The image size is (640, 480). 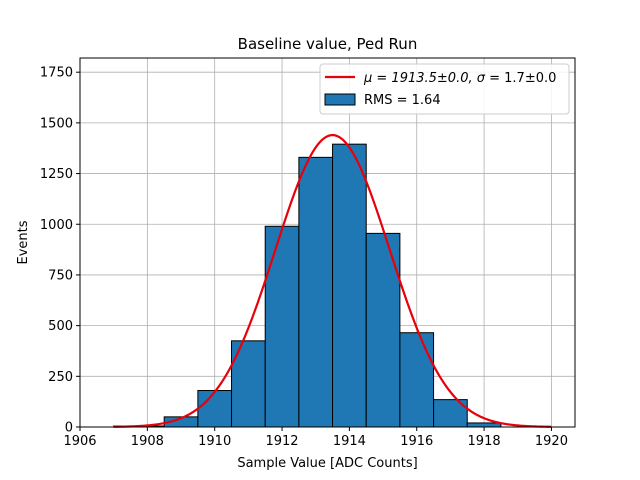 I want to click on legend-box, so click(x=444, y=89).